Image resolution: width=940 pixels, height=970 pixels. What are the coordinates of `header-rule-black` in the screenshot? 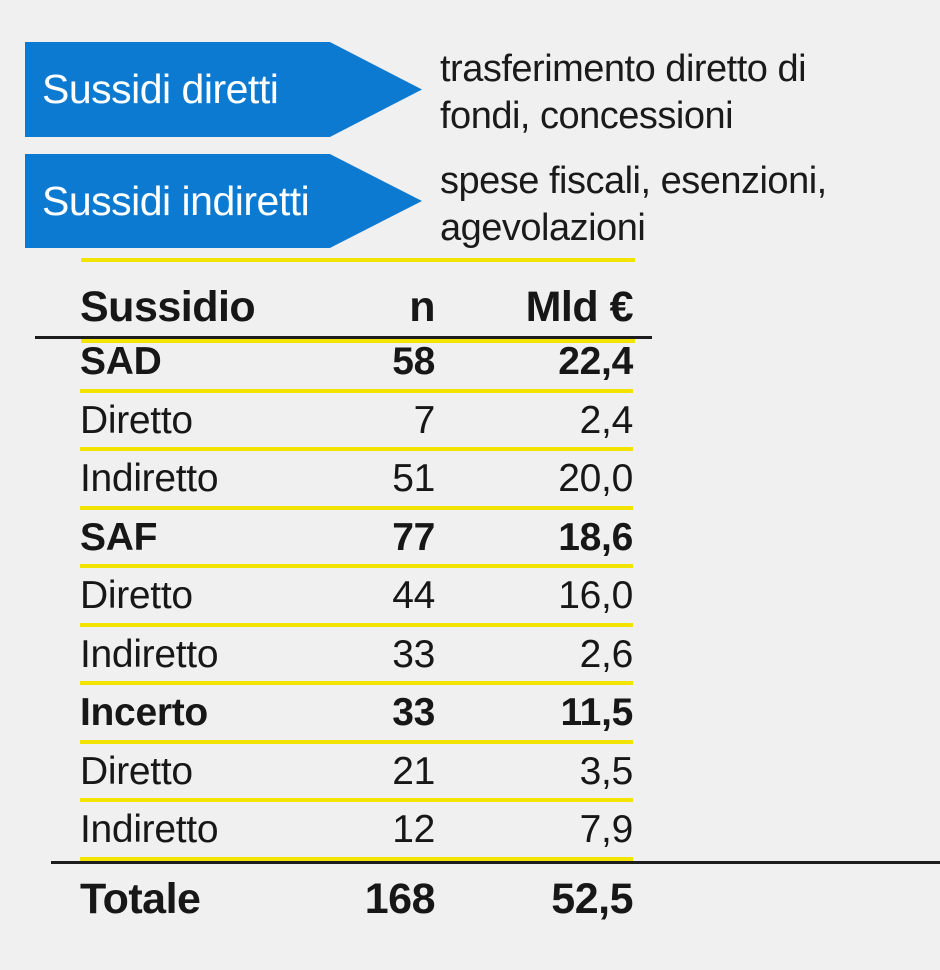 It's located at (343, 337).